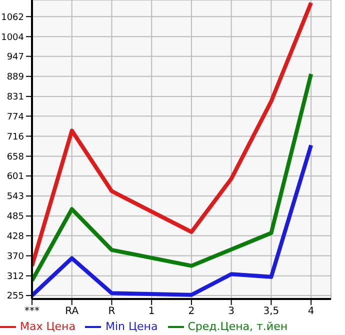  I want to click on y-tick-label: 1062, so click(12, 17).